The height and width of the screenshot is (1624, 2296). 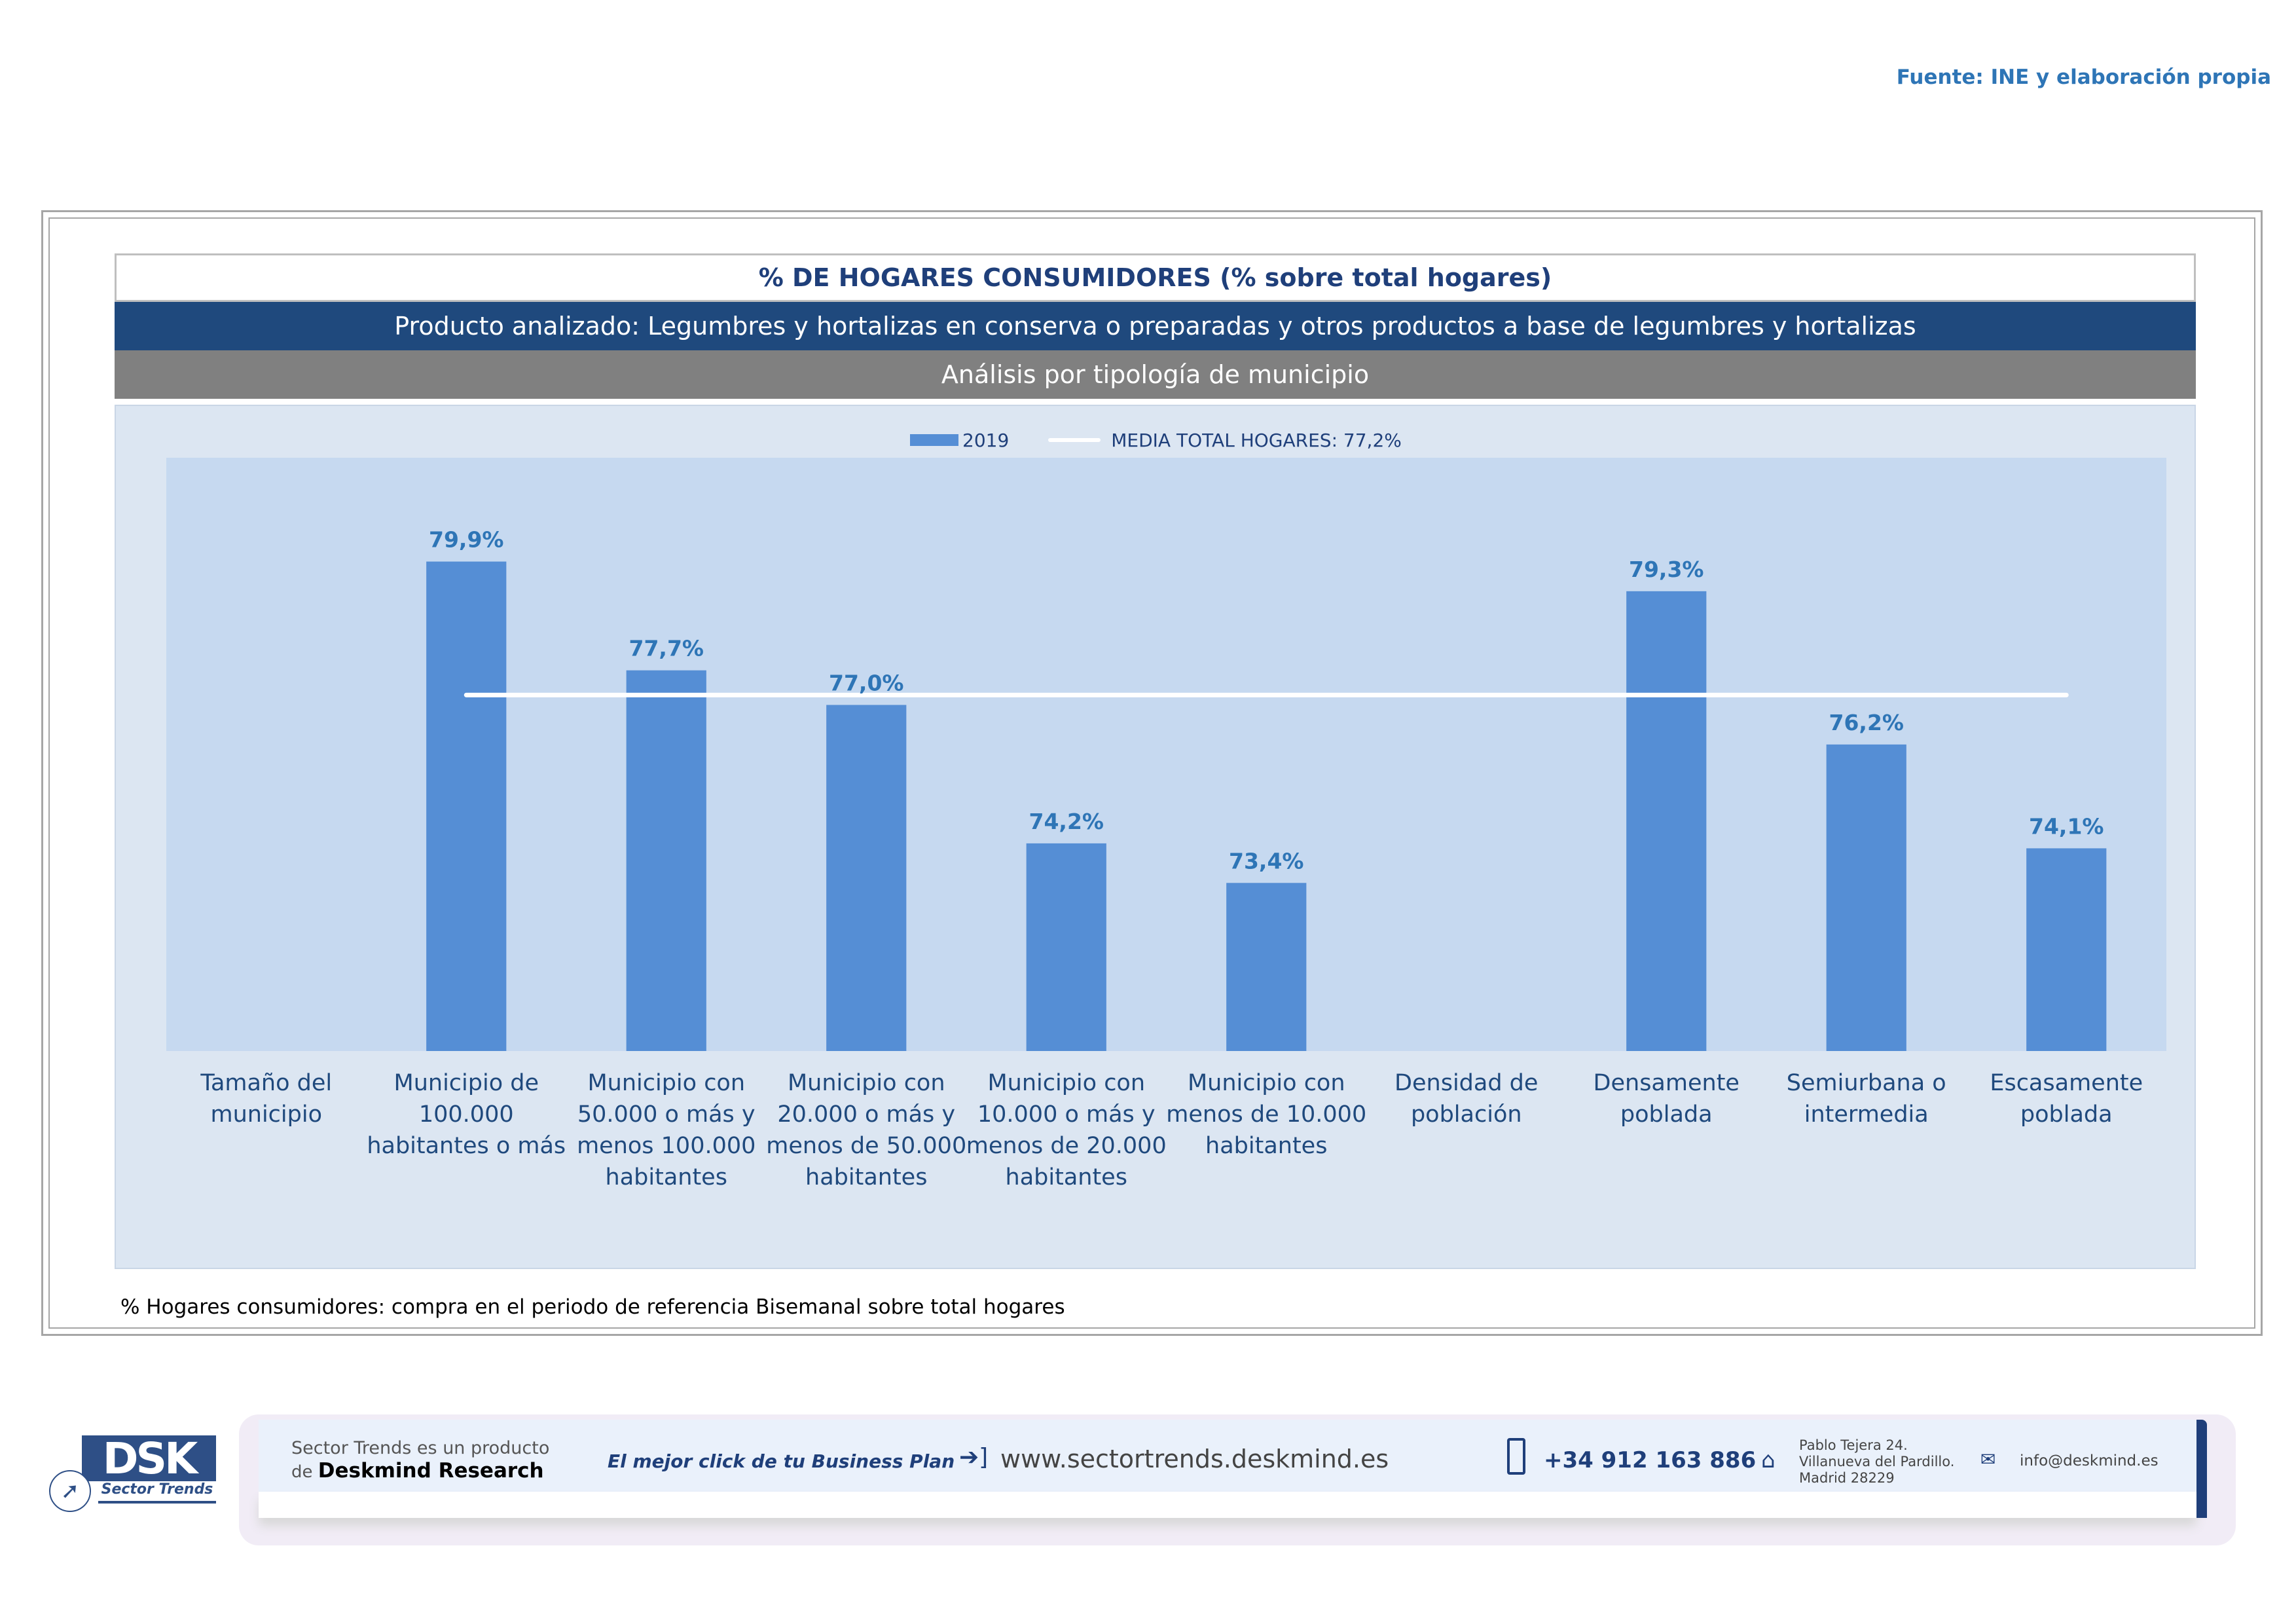 What do you see at coordinates (1650, 1460) in the screenshot?
I see `footer-phone: +34 912 163 886` at bounding box center [1650, 1460].